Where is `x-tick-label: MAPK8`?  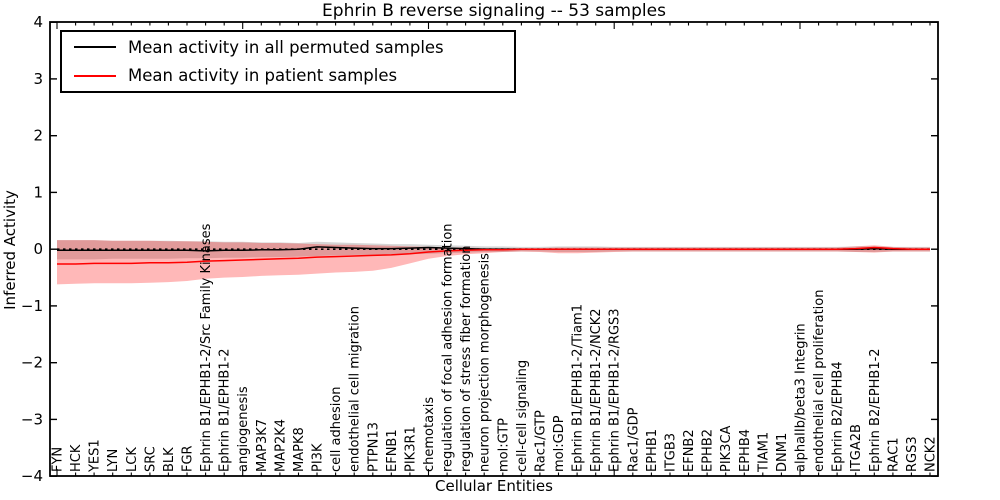 x-tick-label: MAPK8 is located at coordinates (299, 449).